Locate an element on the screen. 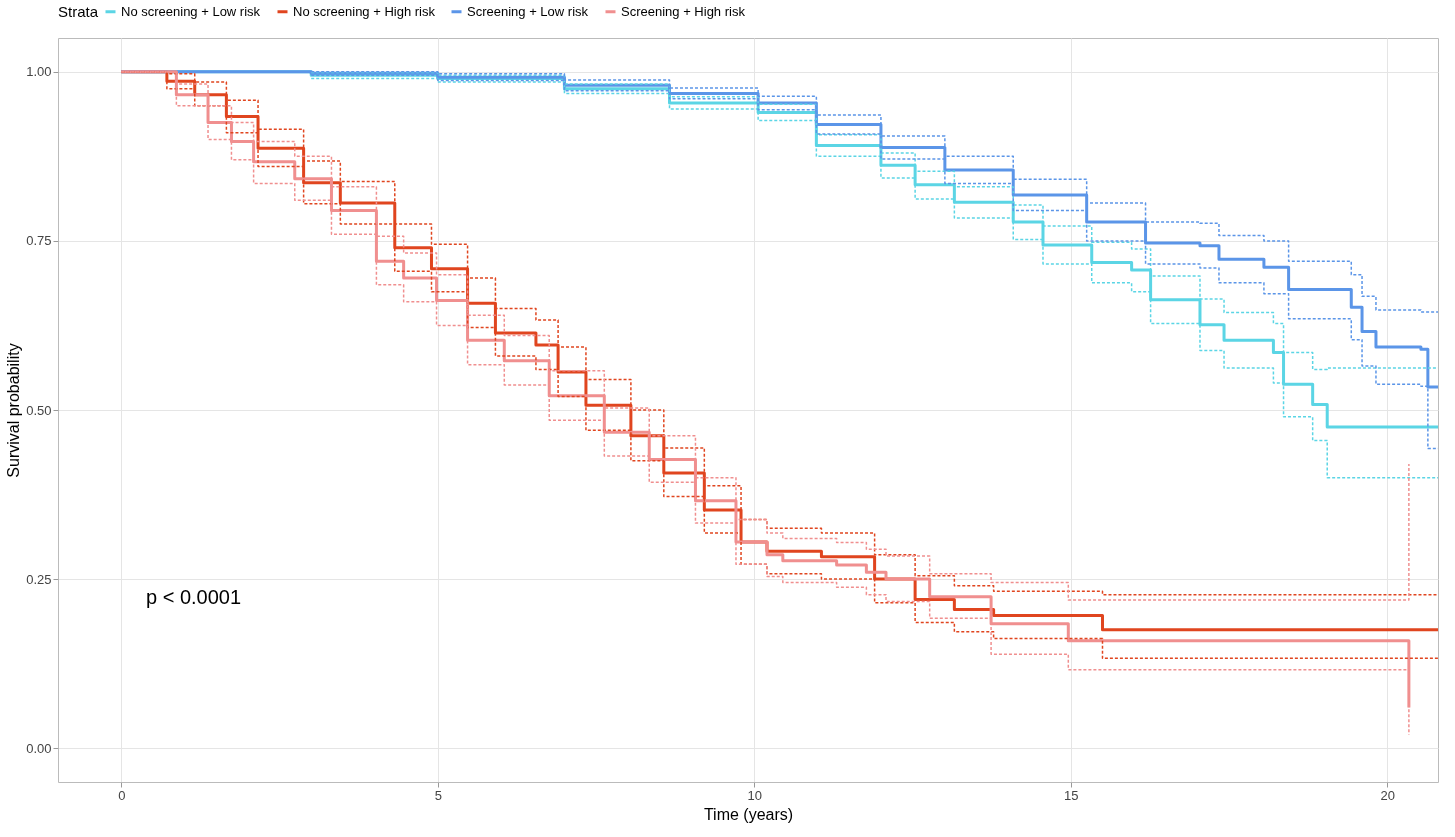 The height and width of the screenshot is (837, 1455). y-tick-label: 0.50 is located at coordinates (39, 410).